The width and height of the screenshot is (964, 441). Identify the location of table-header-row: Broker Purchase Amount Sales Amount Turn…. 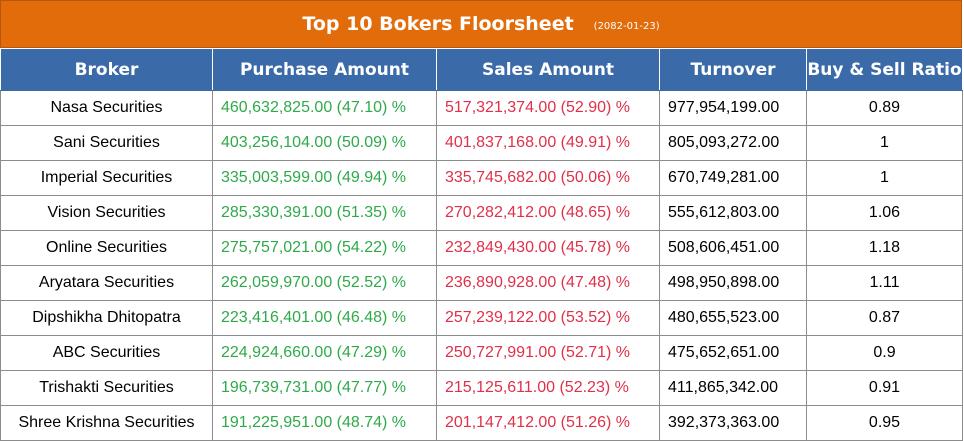
(481, 69).